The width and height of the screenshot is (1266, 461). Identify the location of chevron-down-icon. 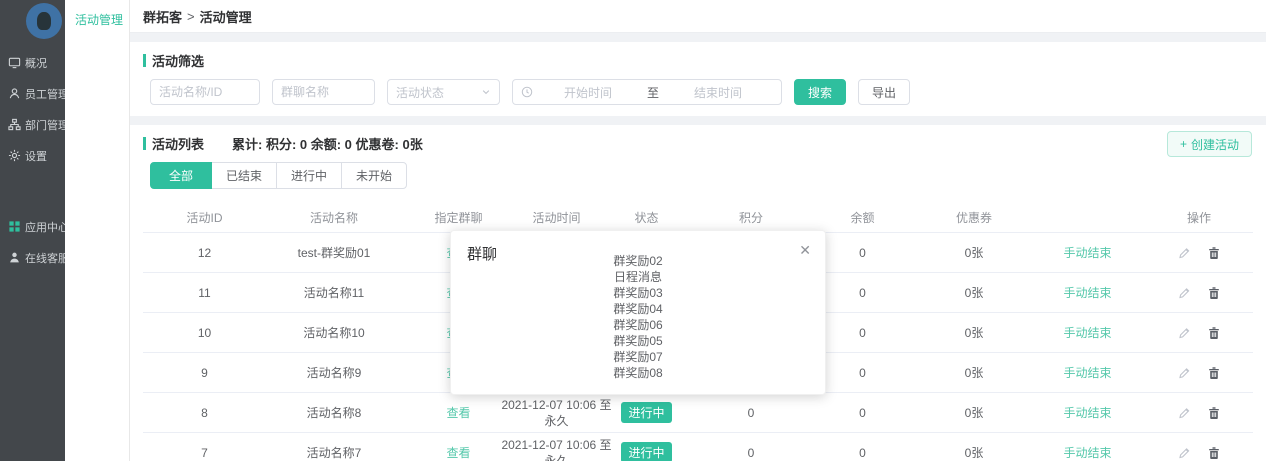
(486, 92).